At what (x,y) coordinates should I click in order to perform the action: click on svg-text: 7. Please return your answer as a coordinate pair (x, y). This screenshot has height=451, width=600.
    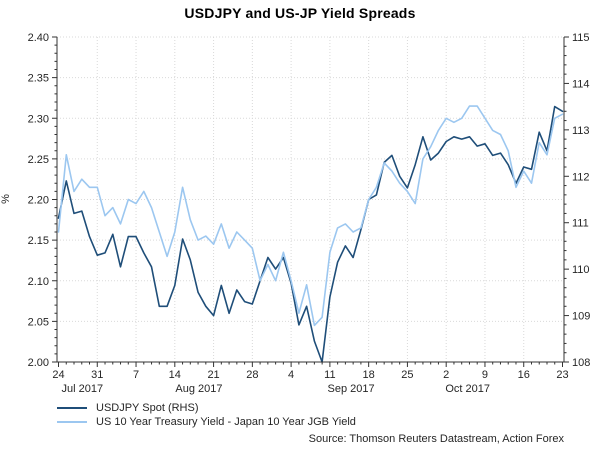
    Looking at the image, I should click on (136, 375).